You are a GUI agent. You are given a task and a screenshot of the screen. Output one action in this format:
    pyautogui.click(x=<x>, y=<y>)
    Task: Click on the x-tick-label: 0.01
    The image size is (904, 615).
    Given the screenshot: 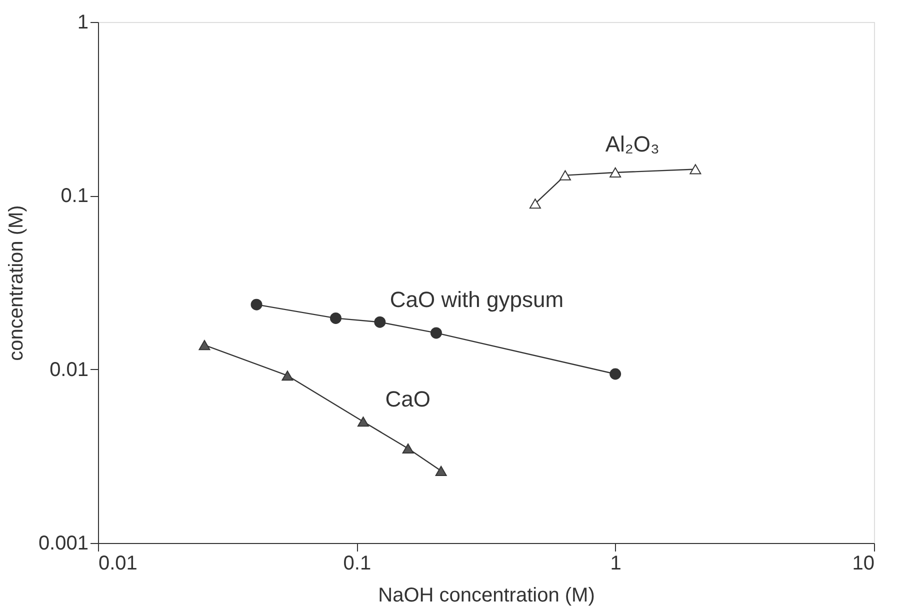 What is the action you would take?
    pyautogui.click(x=118, y=563)
    